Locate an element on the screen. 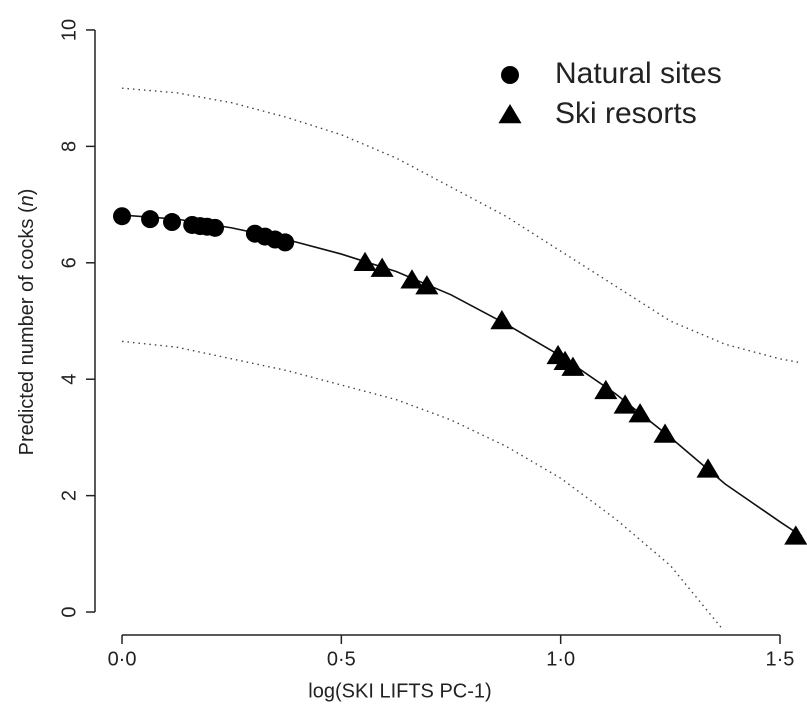 Image resolution: width=807 pixels, height=715 pixels. y-tick-label: 4 is located at coordinates (69, 379).